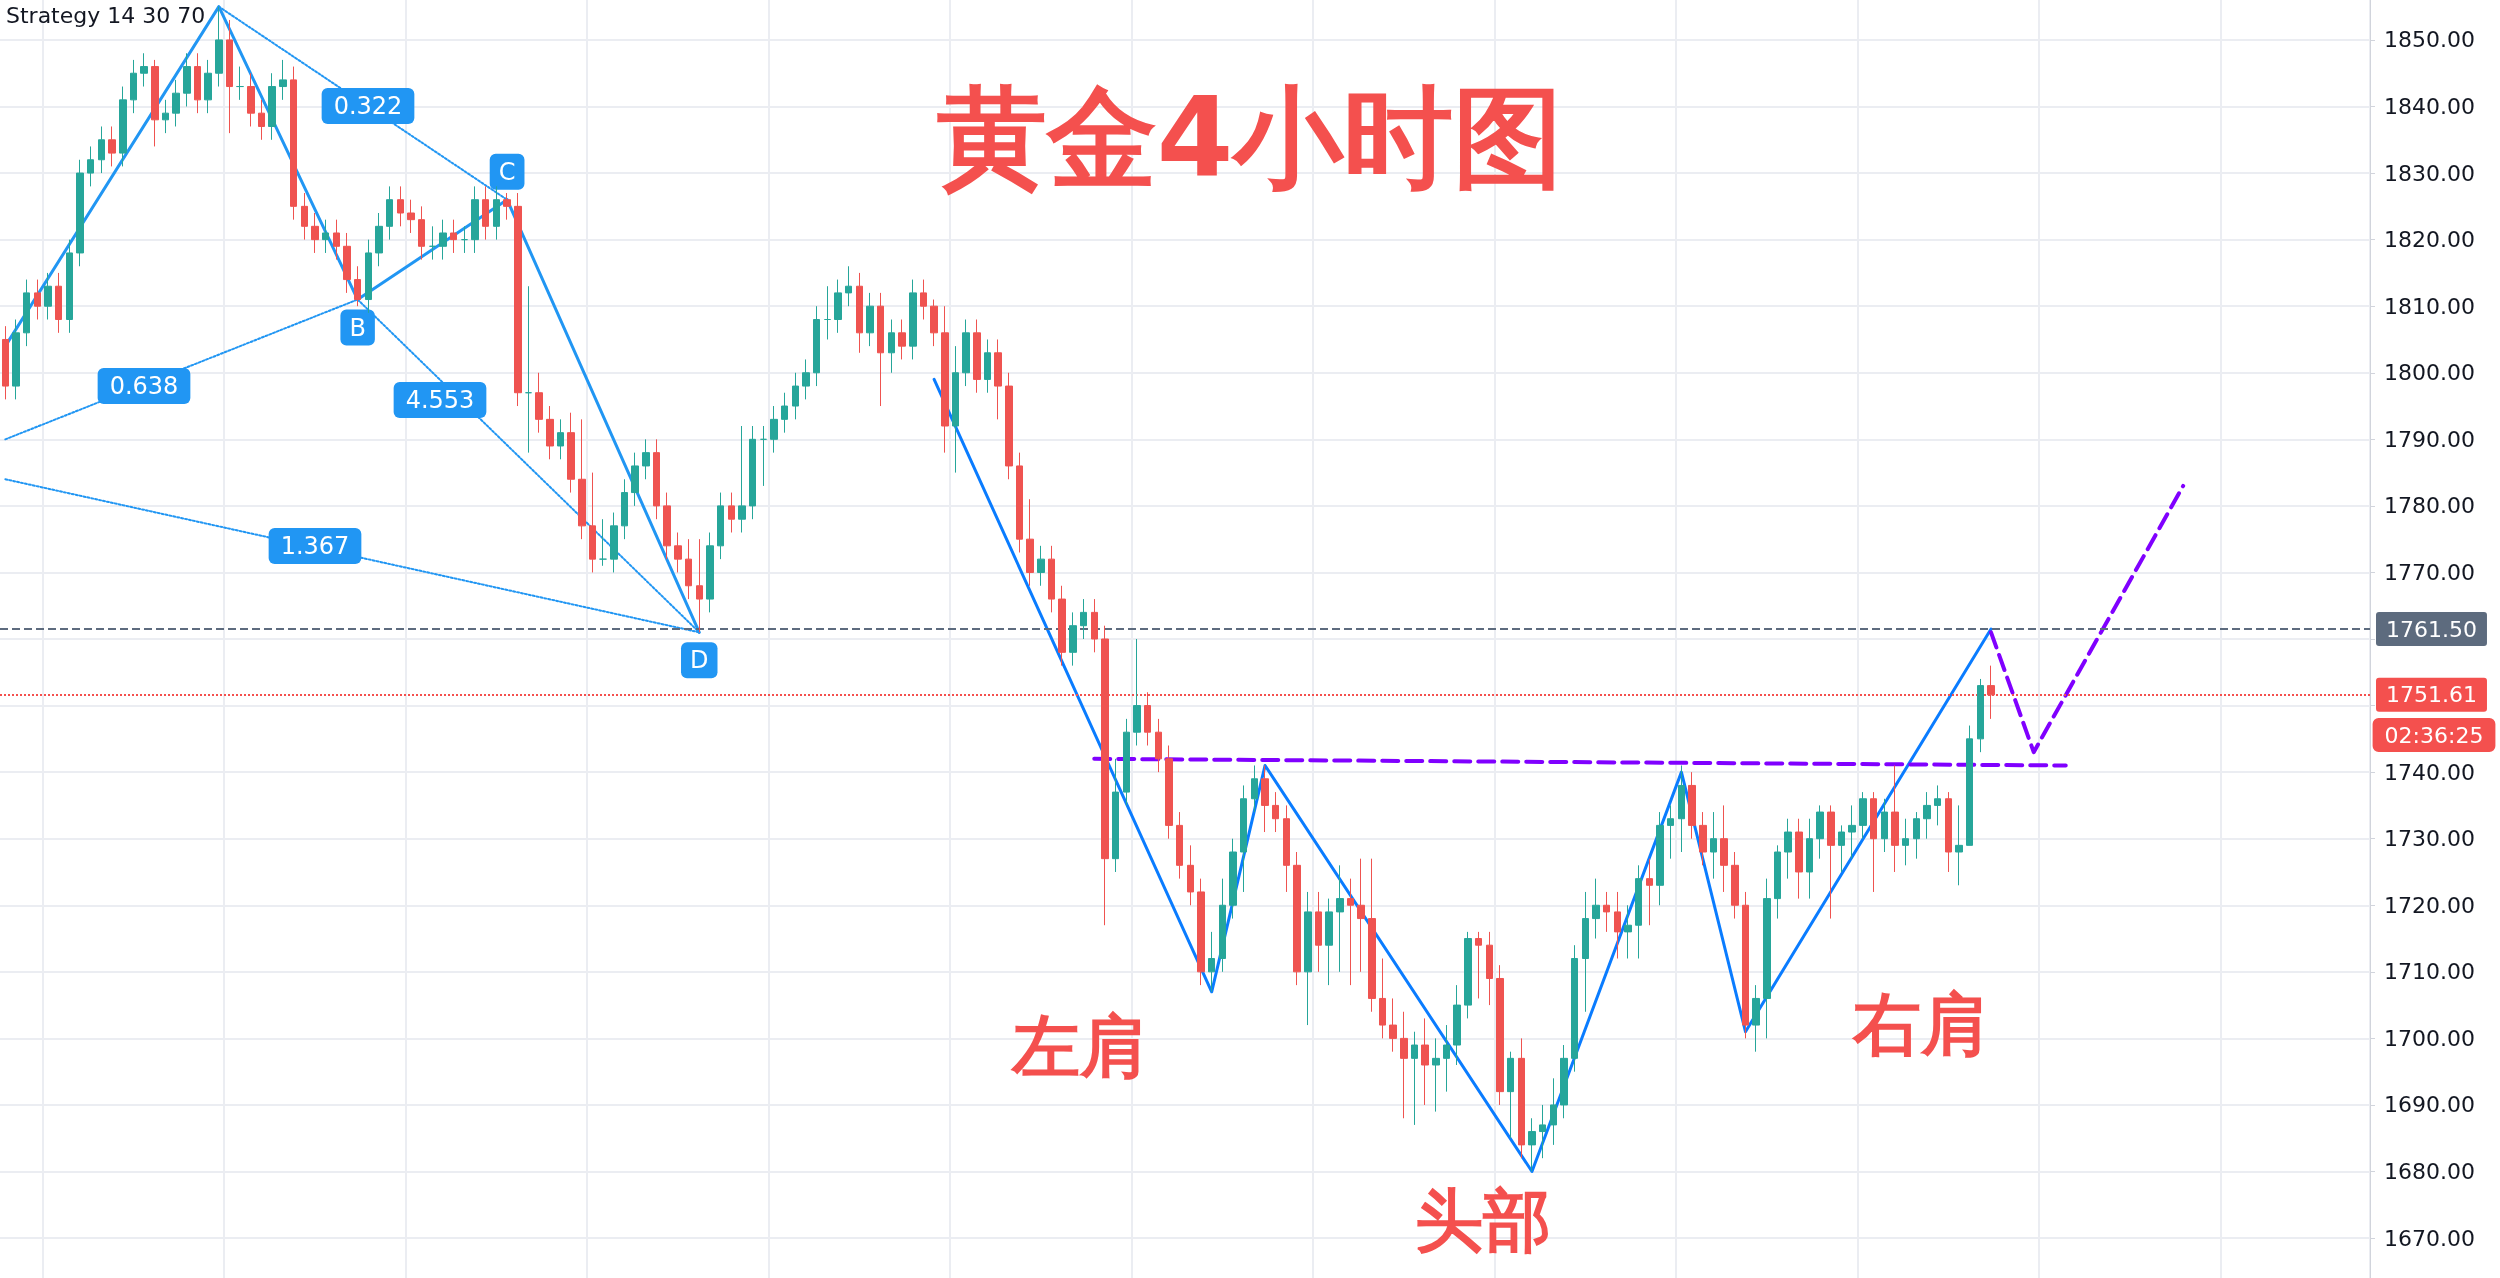 This screenshot has height=1278, width=2500. What do you see at coordinates (1250, 138) in the screenshot?
I see `text: 黄金4小时图` at bounding box center [1250, 138].